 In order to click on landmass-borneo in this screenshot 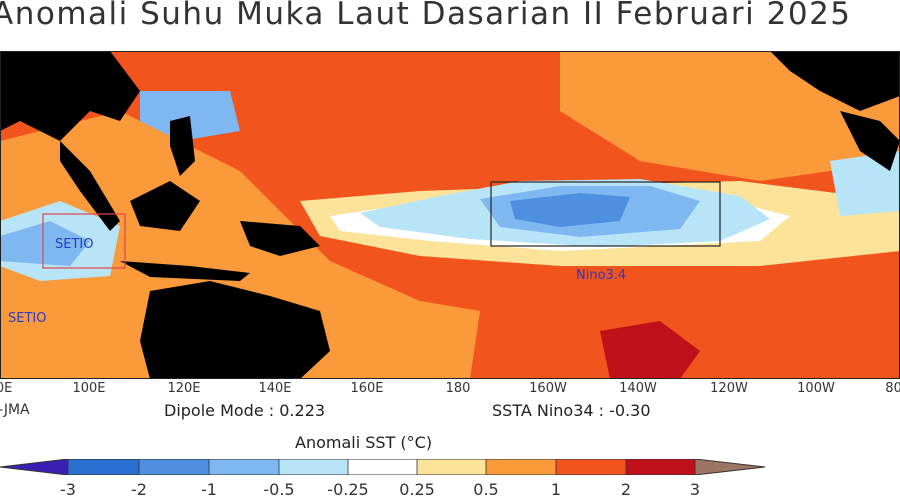, I will do `click(165, 206)`.